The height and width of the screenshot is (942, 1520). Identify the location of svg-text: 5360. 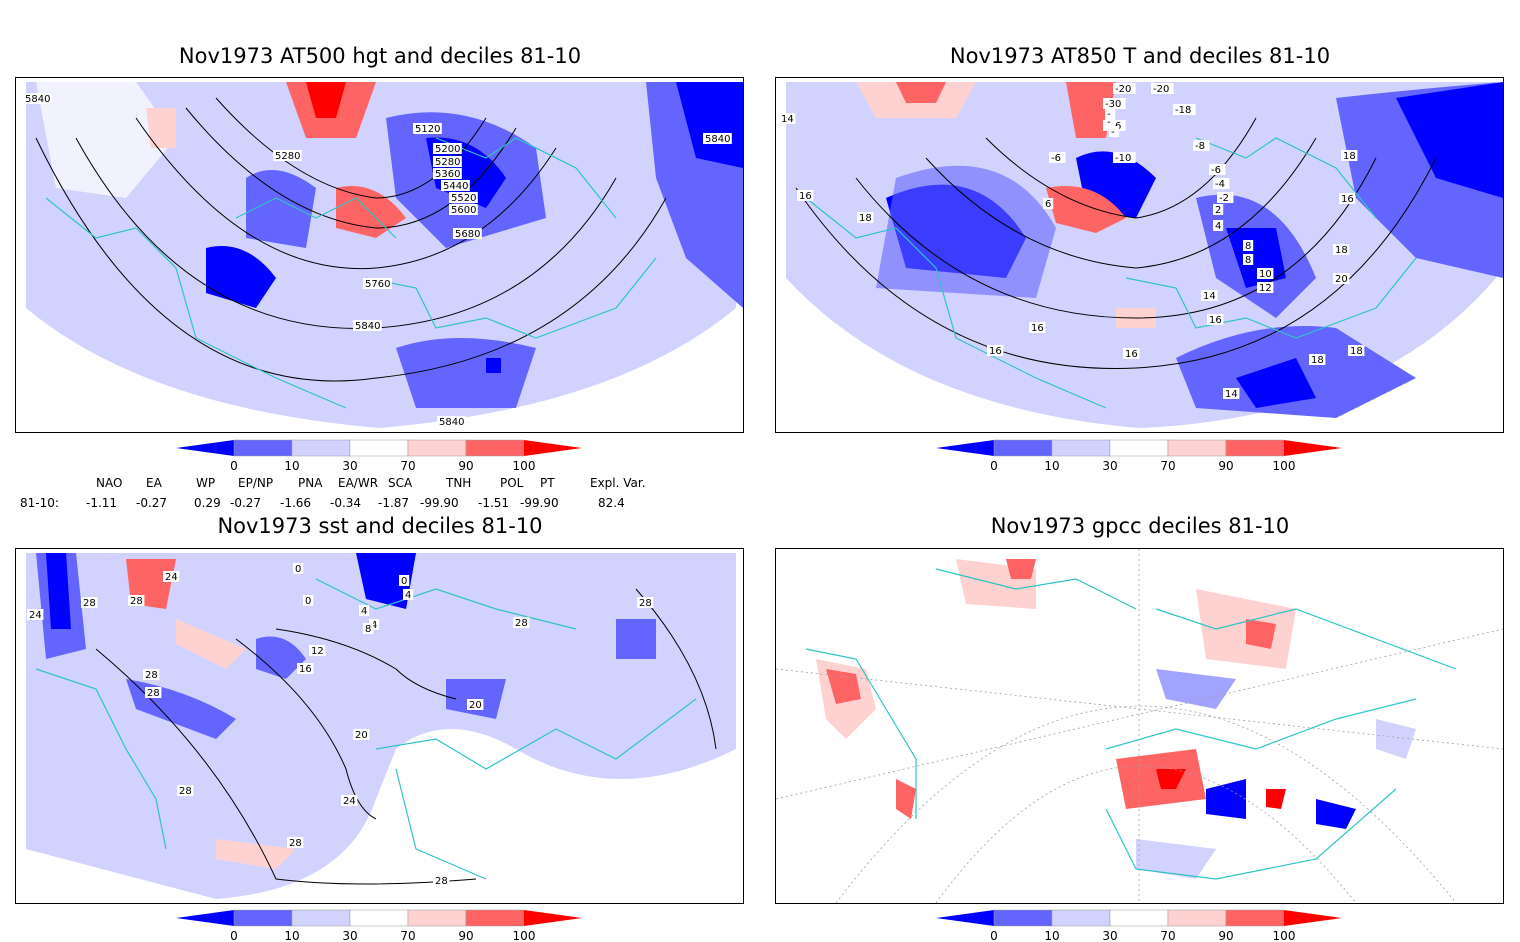
(447, 174).